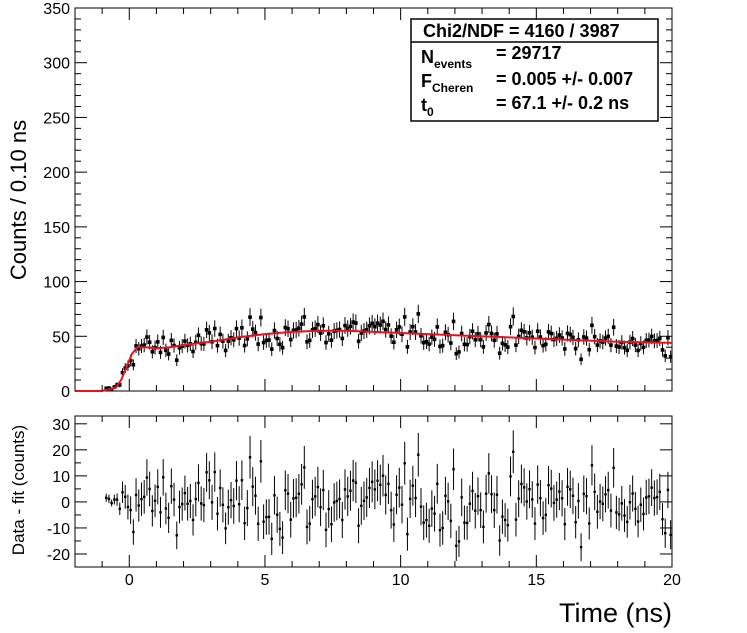 The image size is (747, 633). Describe the element at coordinates (536, 580) in the screenshot. I see `x-tick-label: 15` at that location.